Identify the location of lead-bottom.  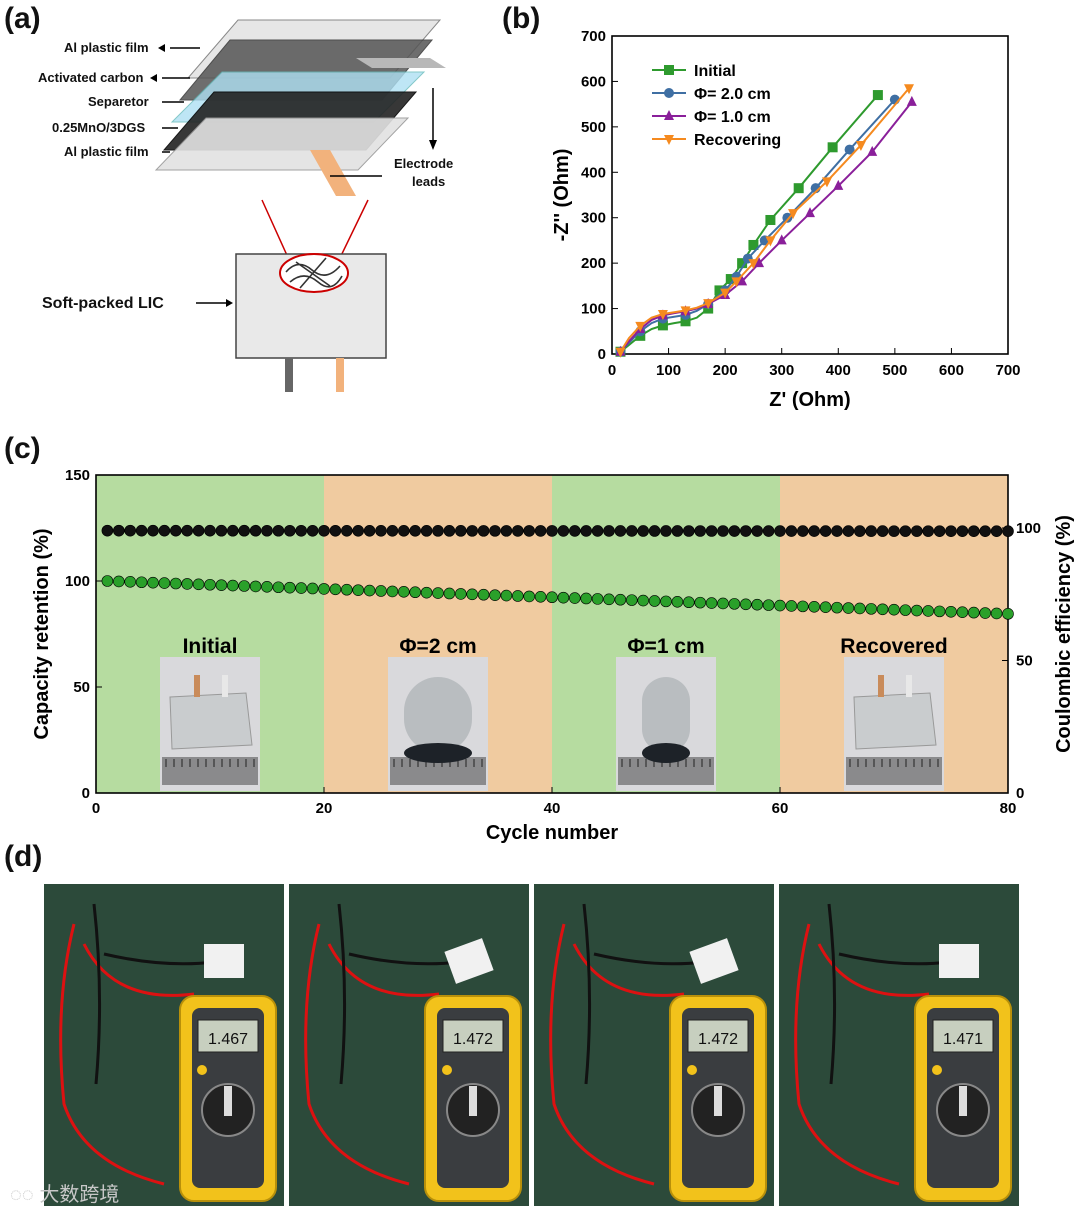
(333, 173).